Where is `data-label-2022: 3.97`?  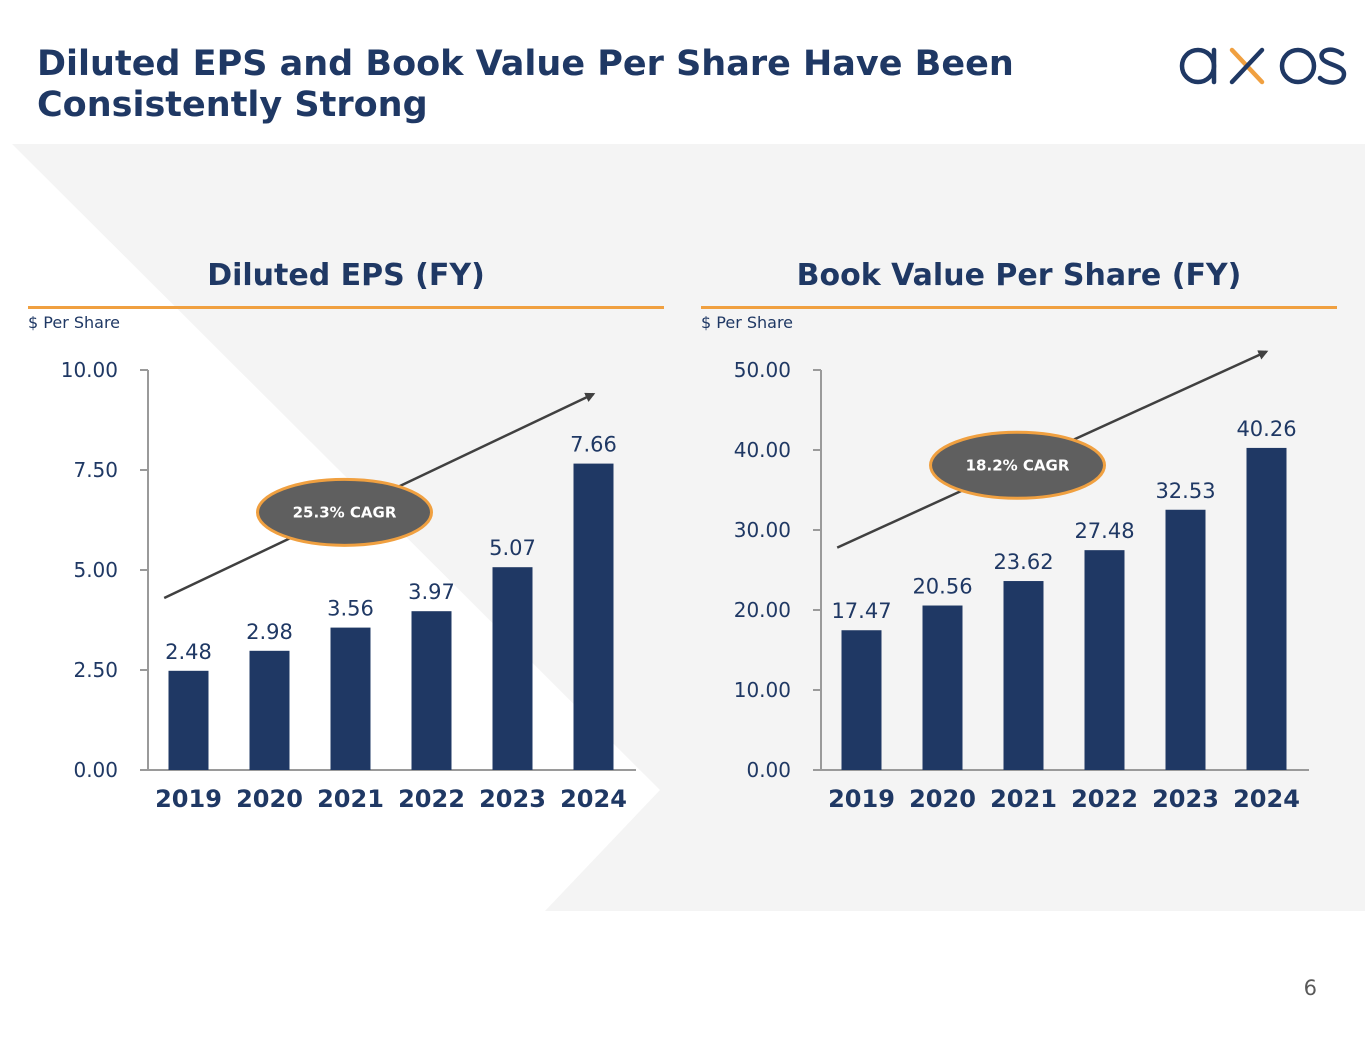
data-label-2022: 3.97 is located at coordinates (431, 592).